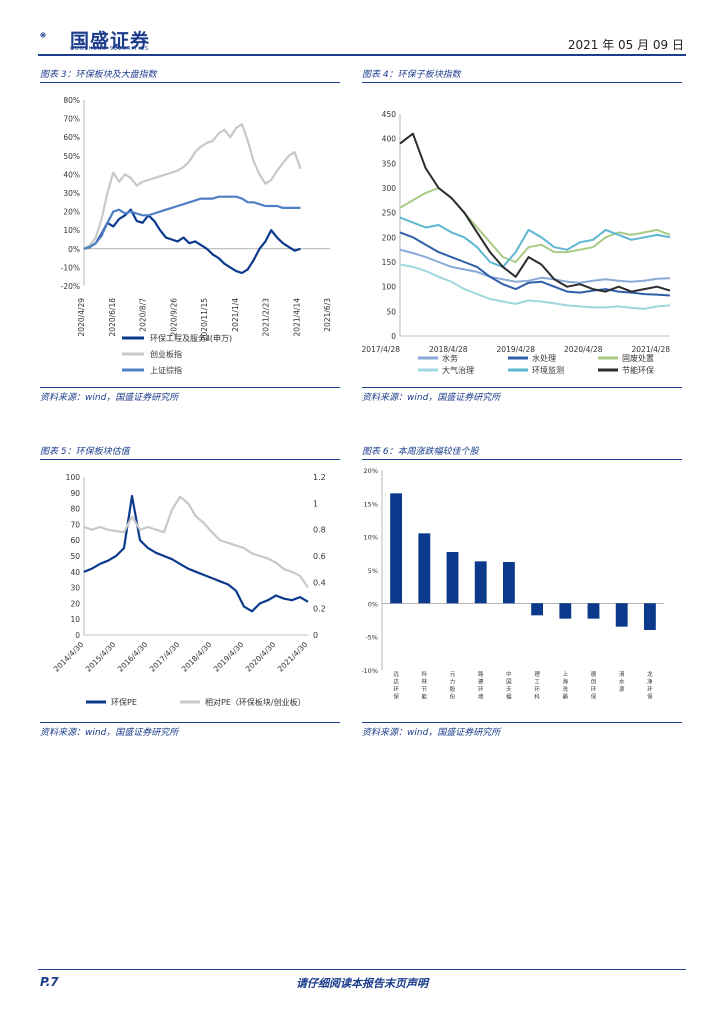 Image resolution: width=724 pixels, height=1024 pixels. I want to click on fig5-title-rule, so click(190, 459).